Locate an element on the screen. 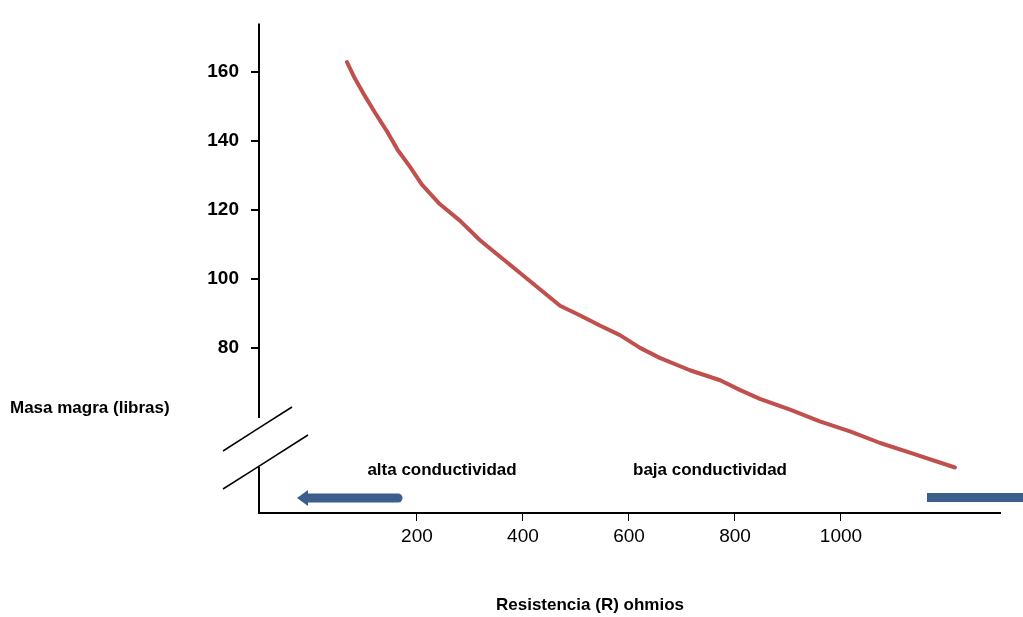 This screenshot has height=617, width=1023. y-tick-label: 100 is located at coordinates (223, 277).